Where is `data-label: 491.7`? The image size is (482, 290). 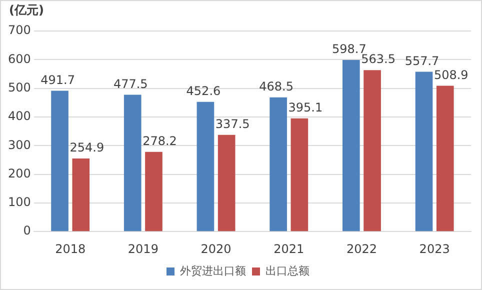 data-label: 491.7 is located at coordinates (57, 79).